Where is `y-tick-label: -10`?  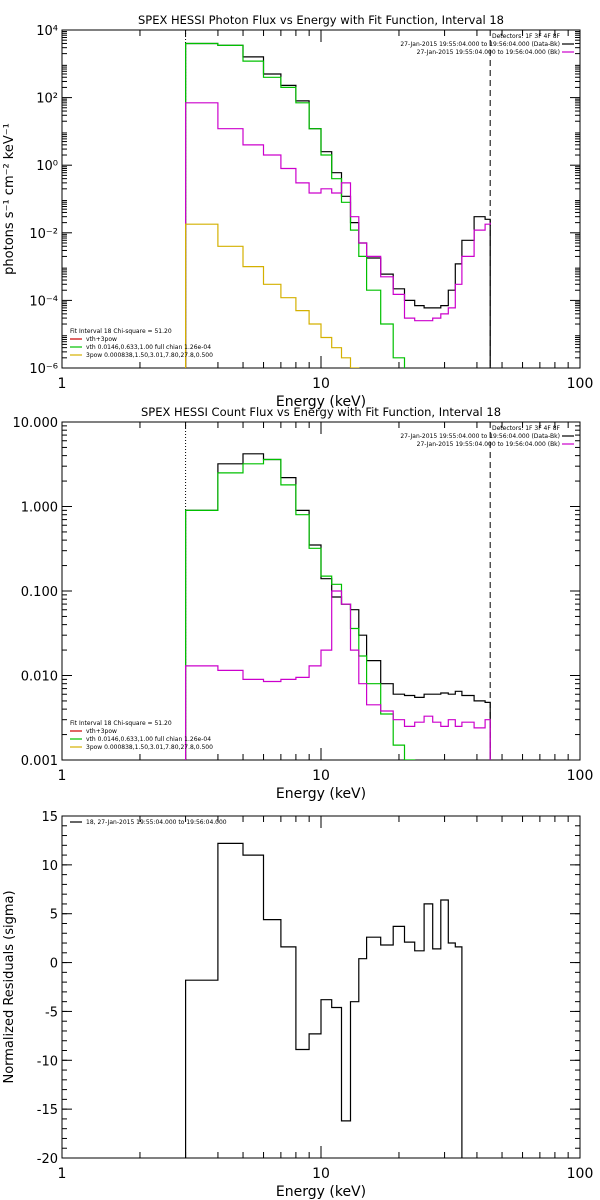 y-tick-label: -10 is located at coordinates (47, 1061).